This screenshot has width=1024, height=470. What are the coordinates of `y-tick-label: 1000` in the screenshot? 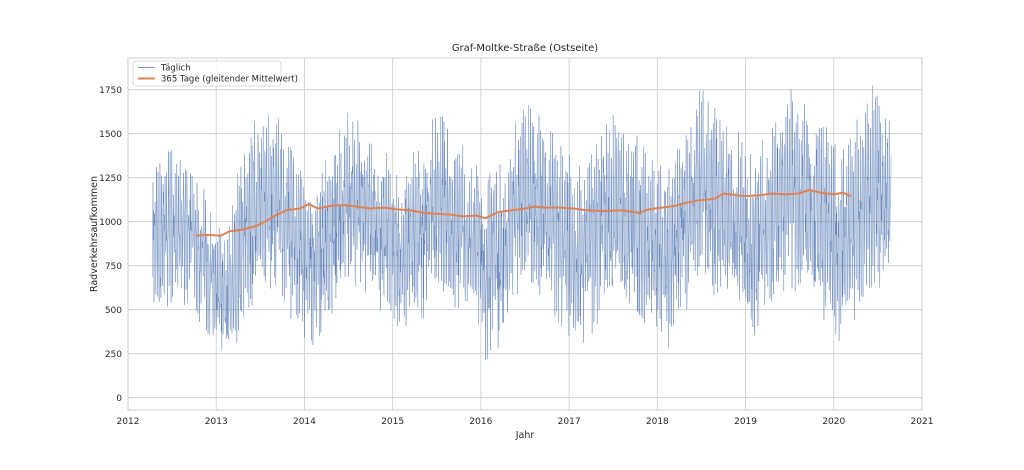 It's located at (110, 223).